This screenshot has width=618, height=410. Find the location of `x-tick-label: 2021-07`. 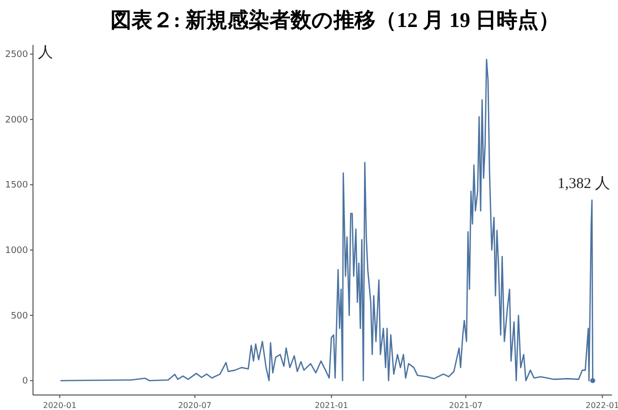

x-tick-label: 2021-07 is located at coordinates (465, 405).